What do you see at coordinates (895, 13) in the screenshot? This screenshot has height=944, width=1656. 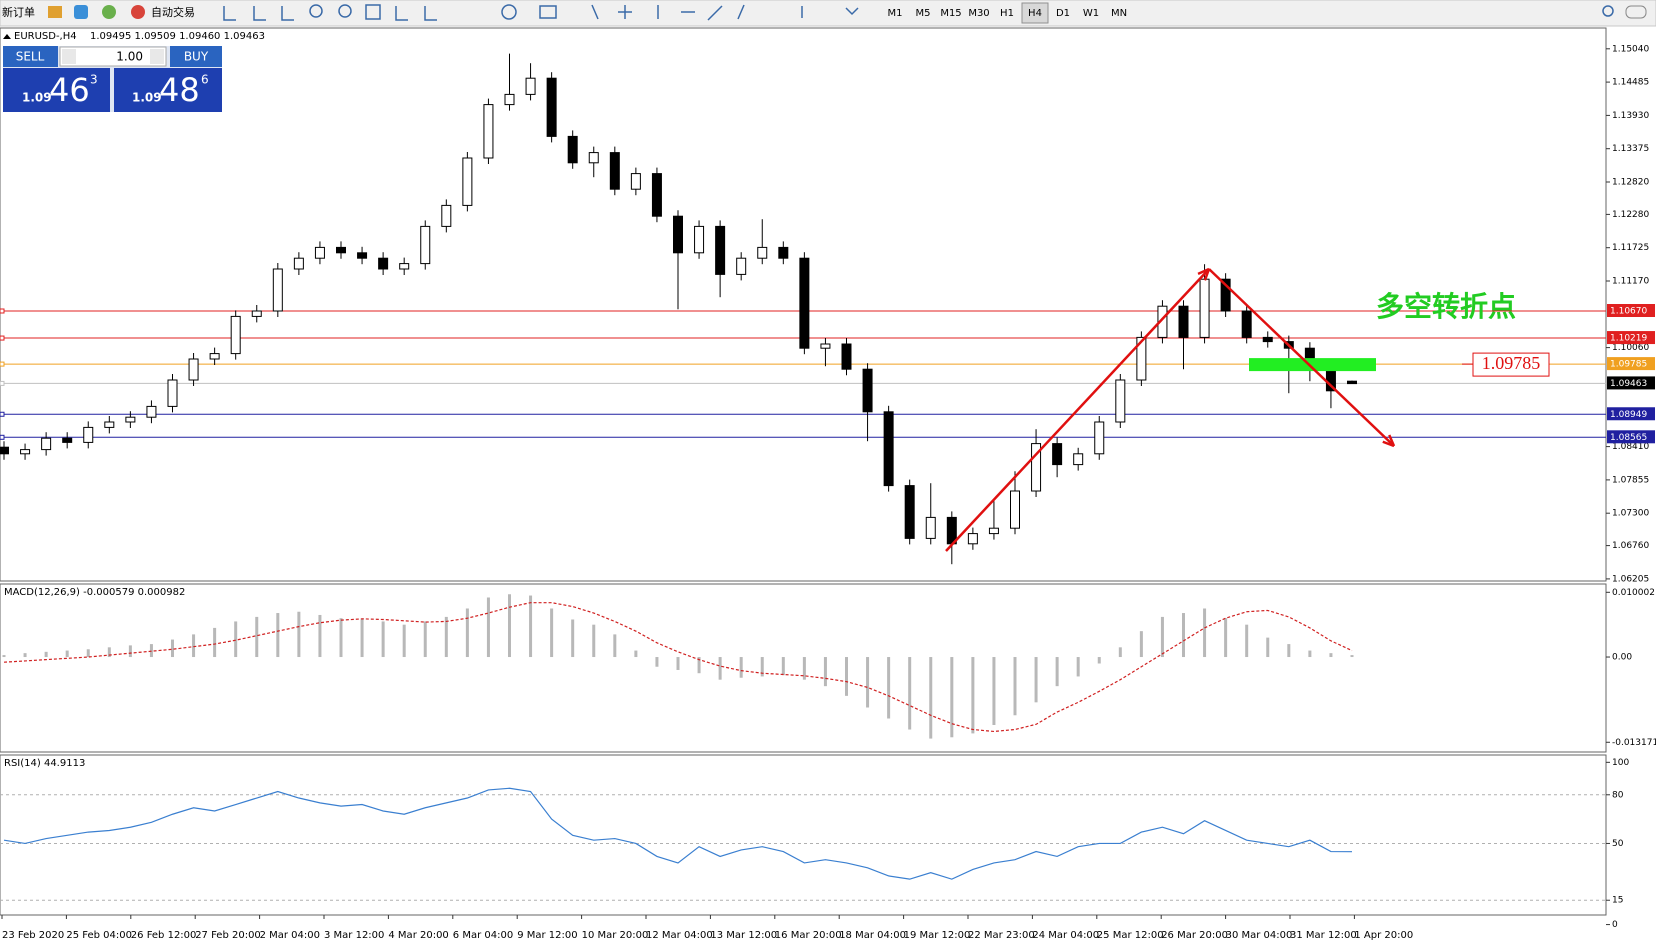 I see `timeframe-button: M1` at bounding box center [895, 13].